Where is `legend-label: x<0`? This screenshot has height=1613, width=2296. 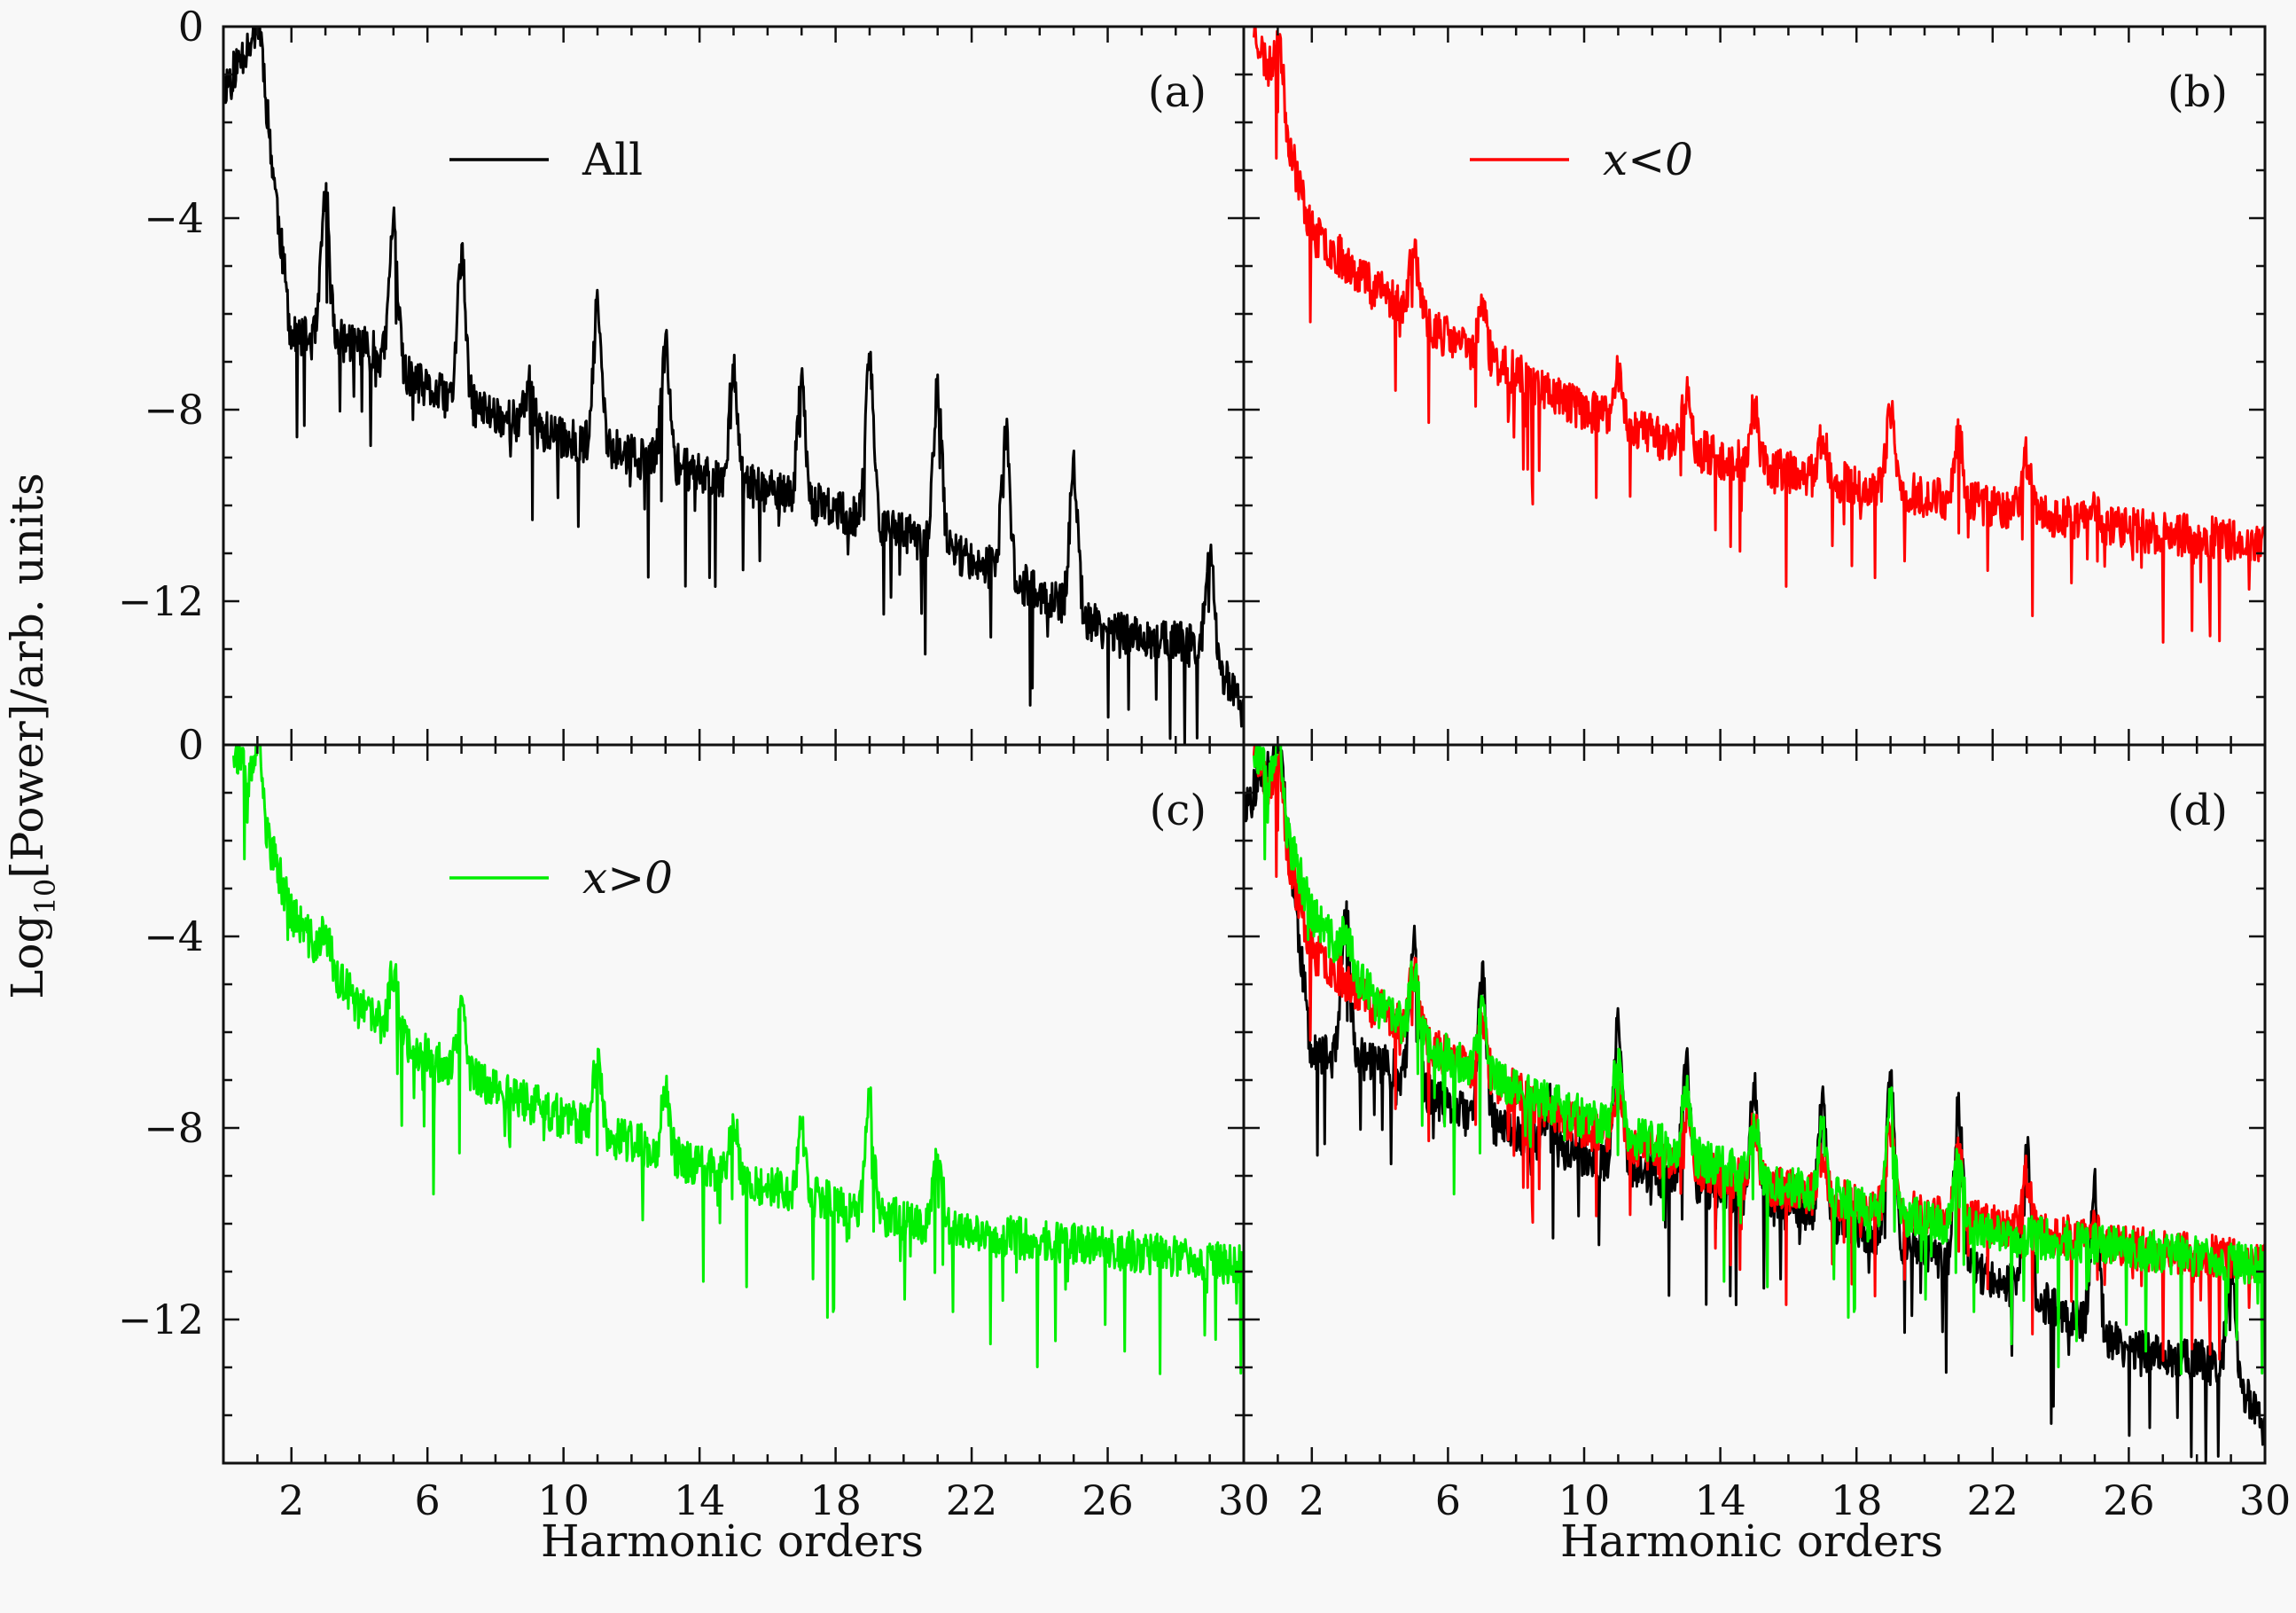 legend-label: x<0 is located at coordinates (1648, 159).